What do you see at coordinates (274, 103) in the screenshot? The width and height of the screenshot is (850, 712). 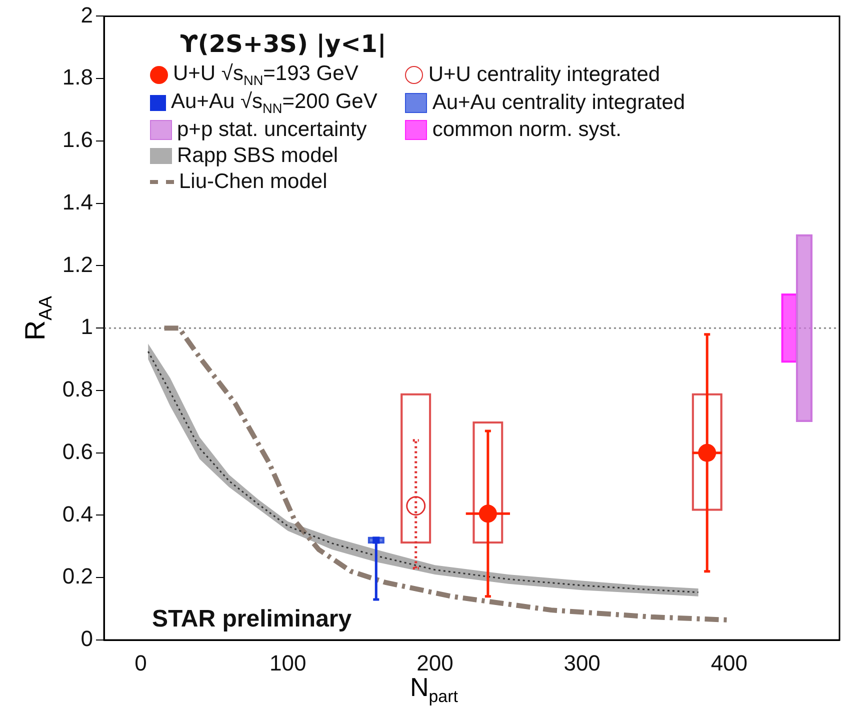 I see `legend-label: Au+Au √s$_{NN}$=200 GeV` at bounding box center [274, 103].